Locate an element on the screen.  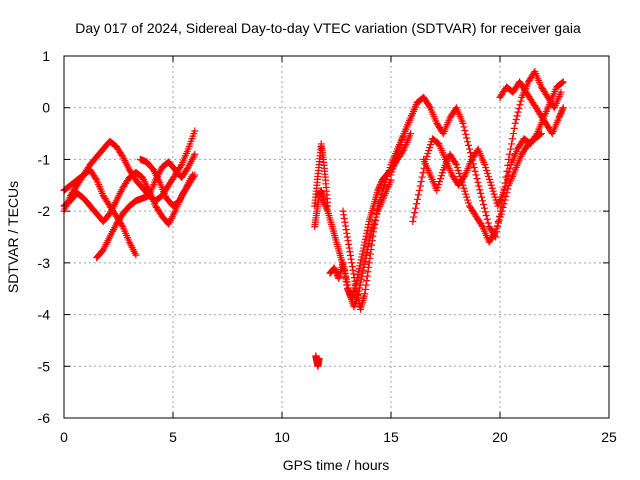
series-track-e is located at coordinates (166, 182).